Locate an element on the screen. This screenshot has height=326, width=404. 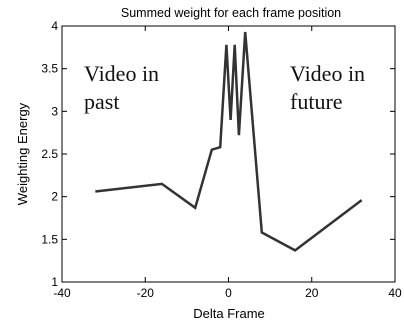
y-tick-label: 3 is located at coordinates (54, 111).